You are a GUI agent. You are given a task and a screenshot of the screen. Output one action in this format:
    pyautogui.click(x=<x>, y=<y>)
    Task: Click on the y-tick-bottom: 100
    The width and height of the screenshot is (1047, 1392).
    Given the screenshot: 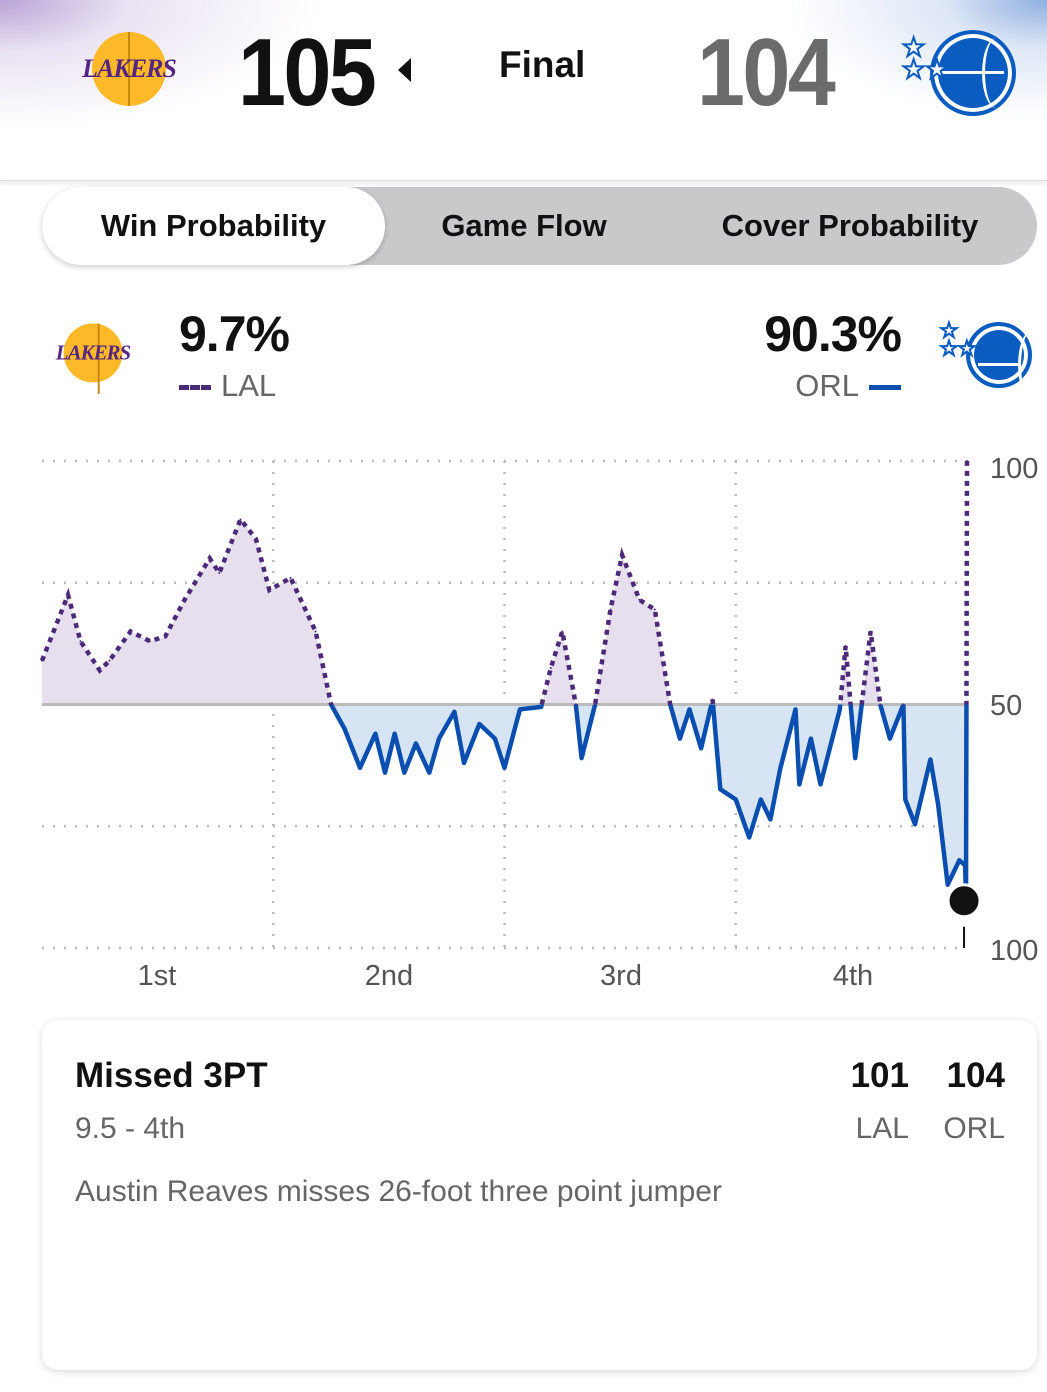 What is the action you would take?
    pyautogui.click(x=1014, y=951)
    